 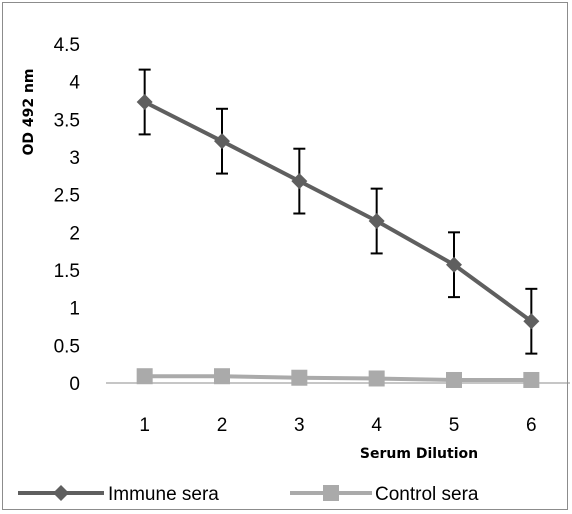 What do you see at coordinates (144, 425) in the screenshot?
I see `x-tick-label: 1` at bounding box center [144, 425].